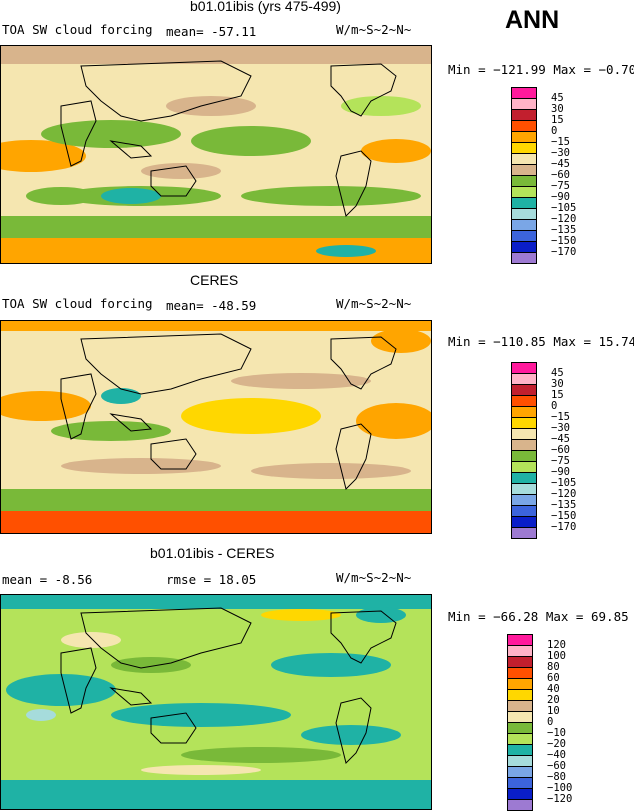  I want to click on colorbar-tick-label: −100, so click(560, 788).